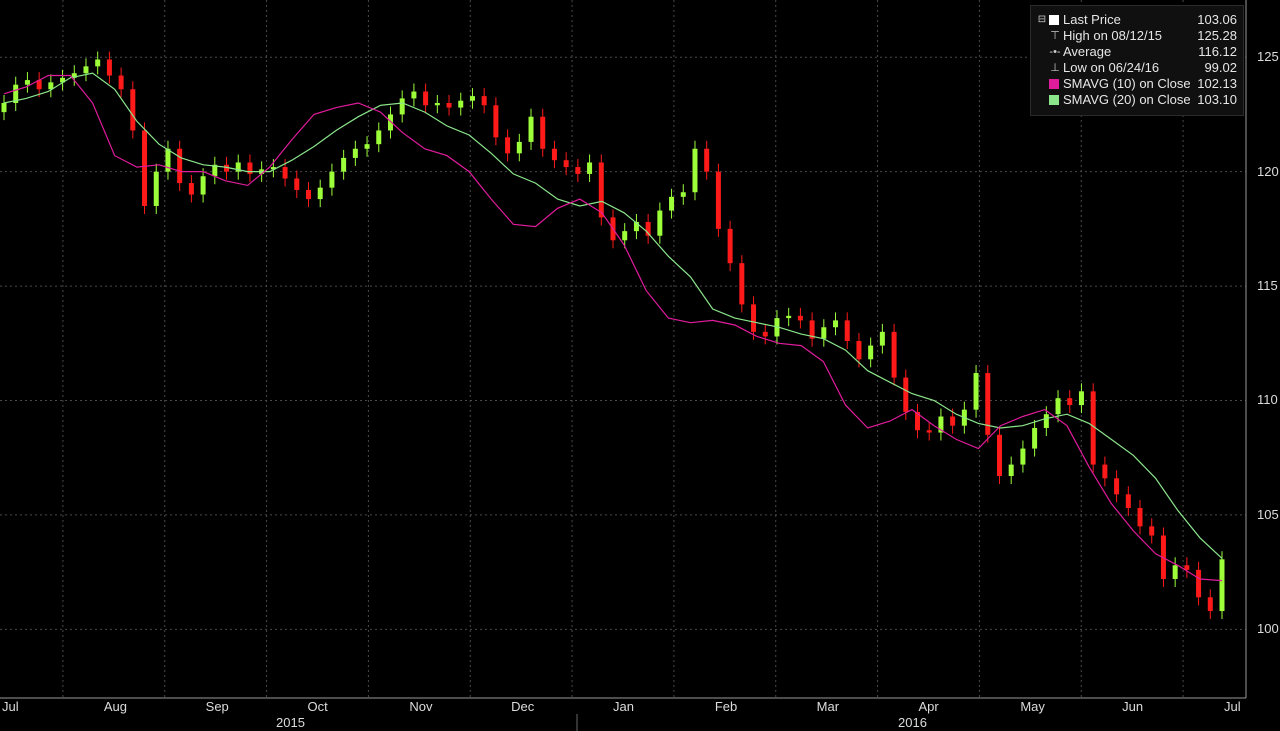  Describe the element at coordinates (828, 706) in the screenshot. I see `x-tick-label: Mar` at that location.